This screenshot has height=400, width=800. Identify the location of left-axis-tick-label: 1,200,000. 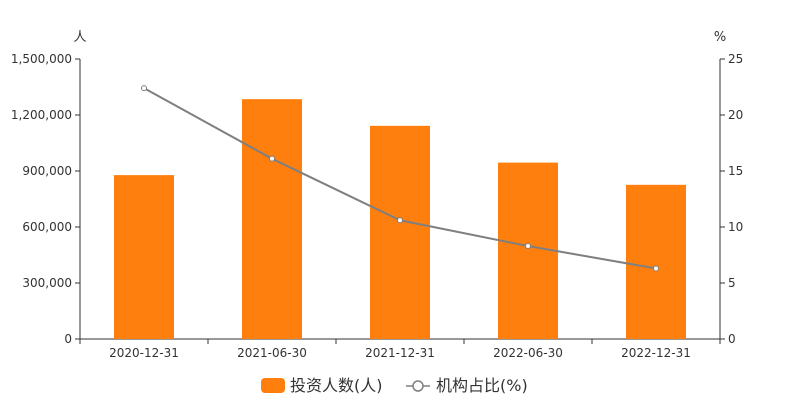
(41, 115).